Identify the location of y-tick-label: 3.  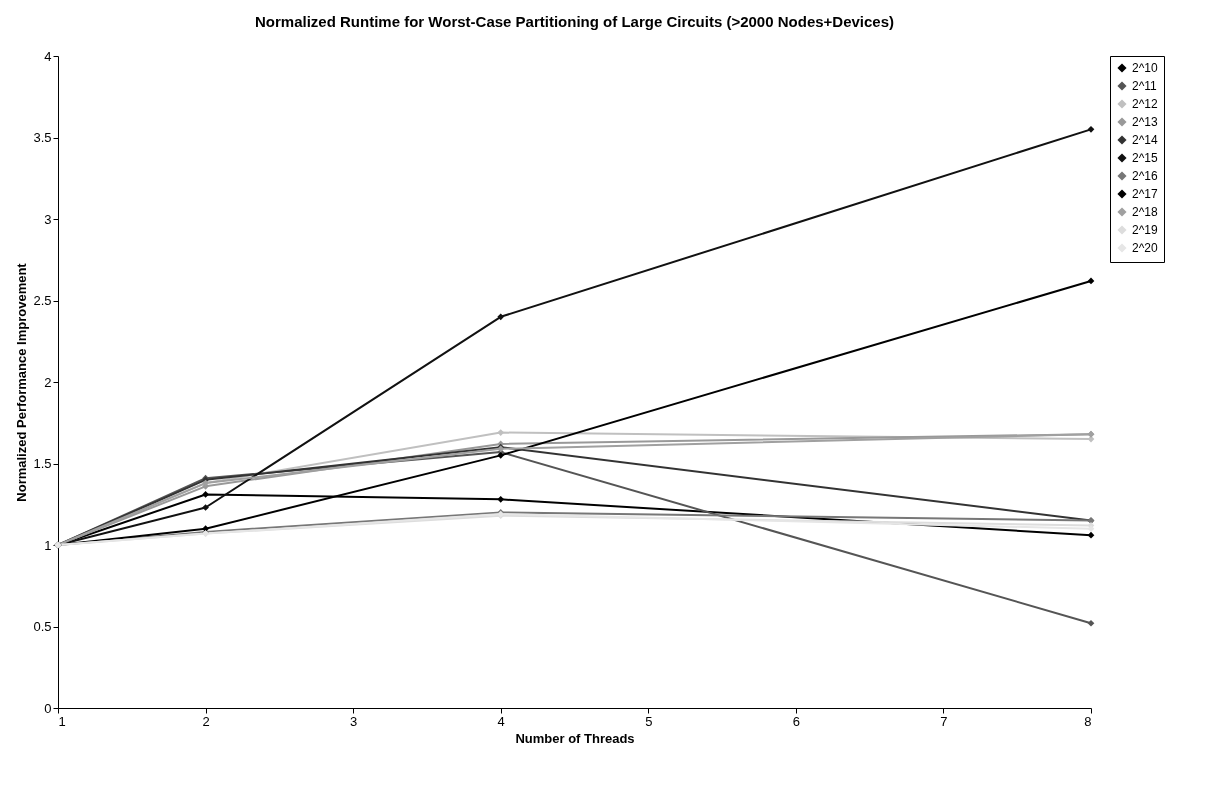
(48, 219).